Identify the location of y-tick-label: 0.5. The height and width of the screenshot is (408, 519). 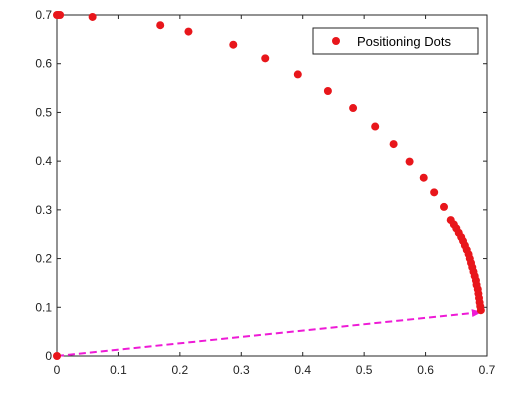
(43, 112).